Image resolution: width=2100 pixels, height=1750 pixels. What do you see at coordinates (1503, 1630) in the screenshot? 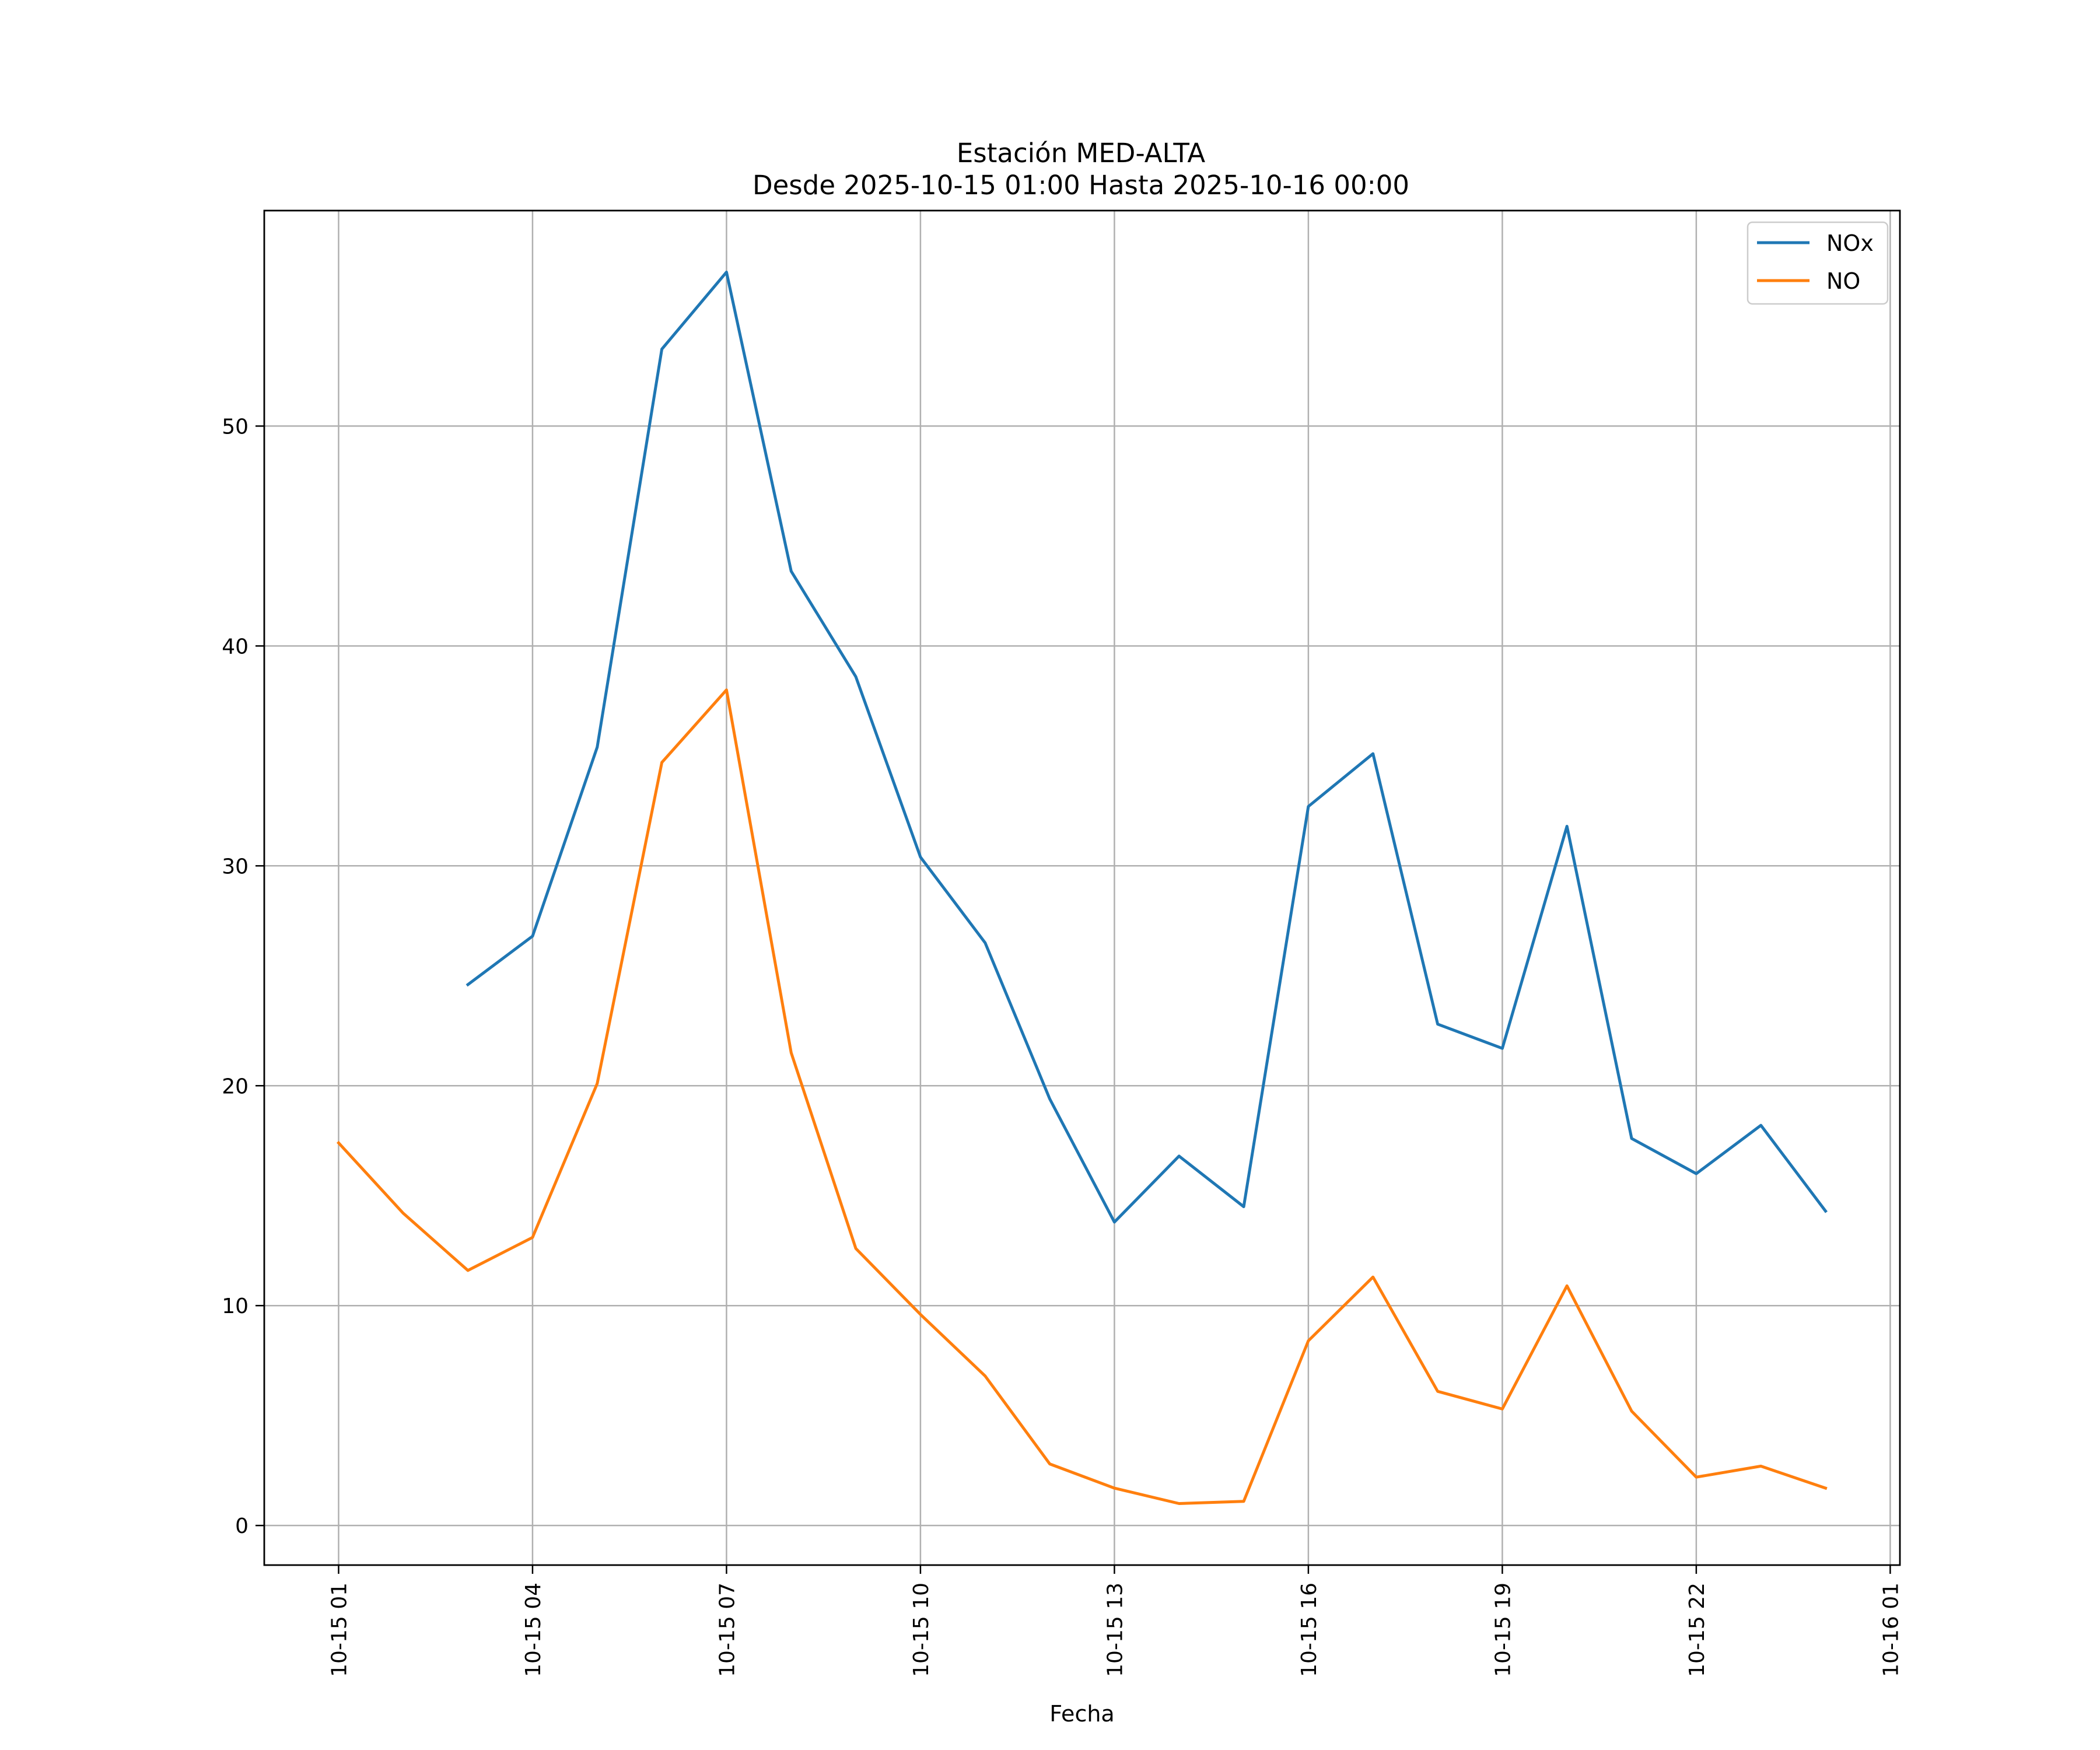
I see `x-tick-label: 10-15 19` at bounding box center [1503, 1630].